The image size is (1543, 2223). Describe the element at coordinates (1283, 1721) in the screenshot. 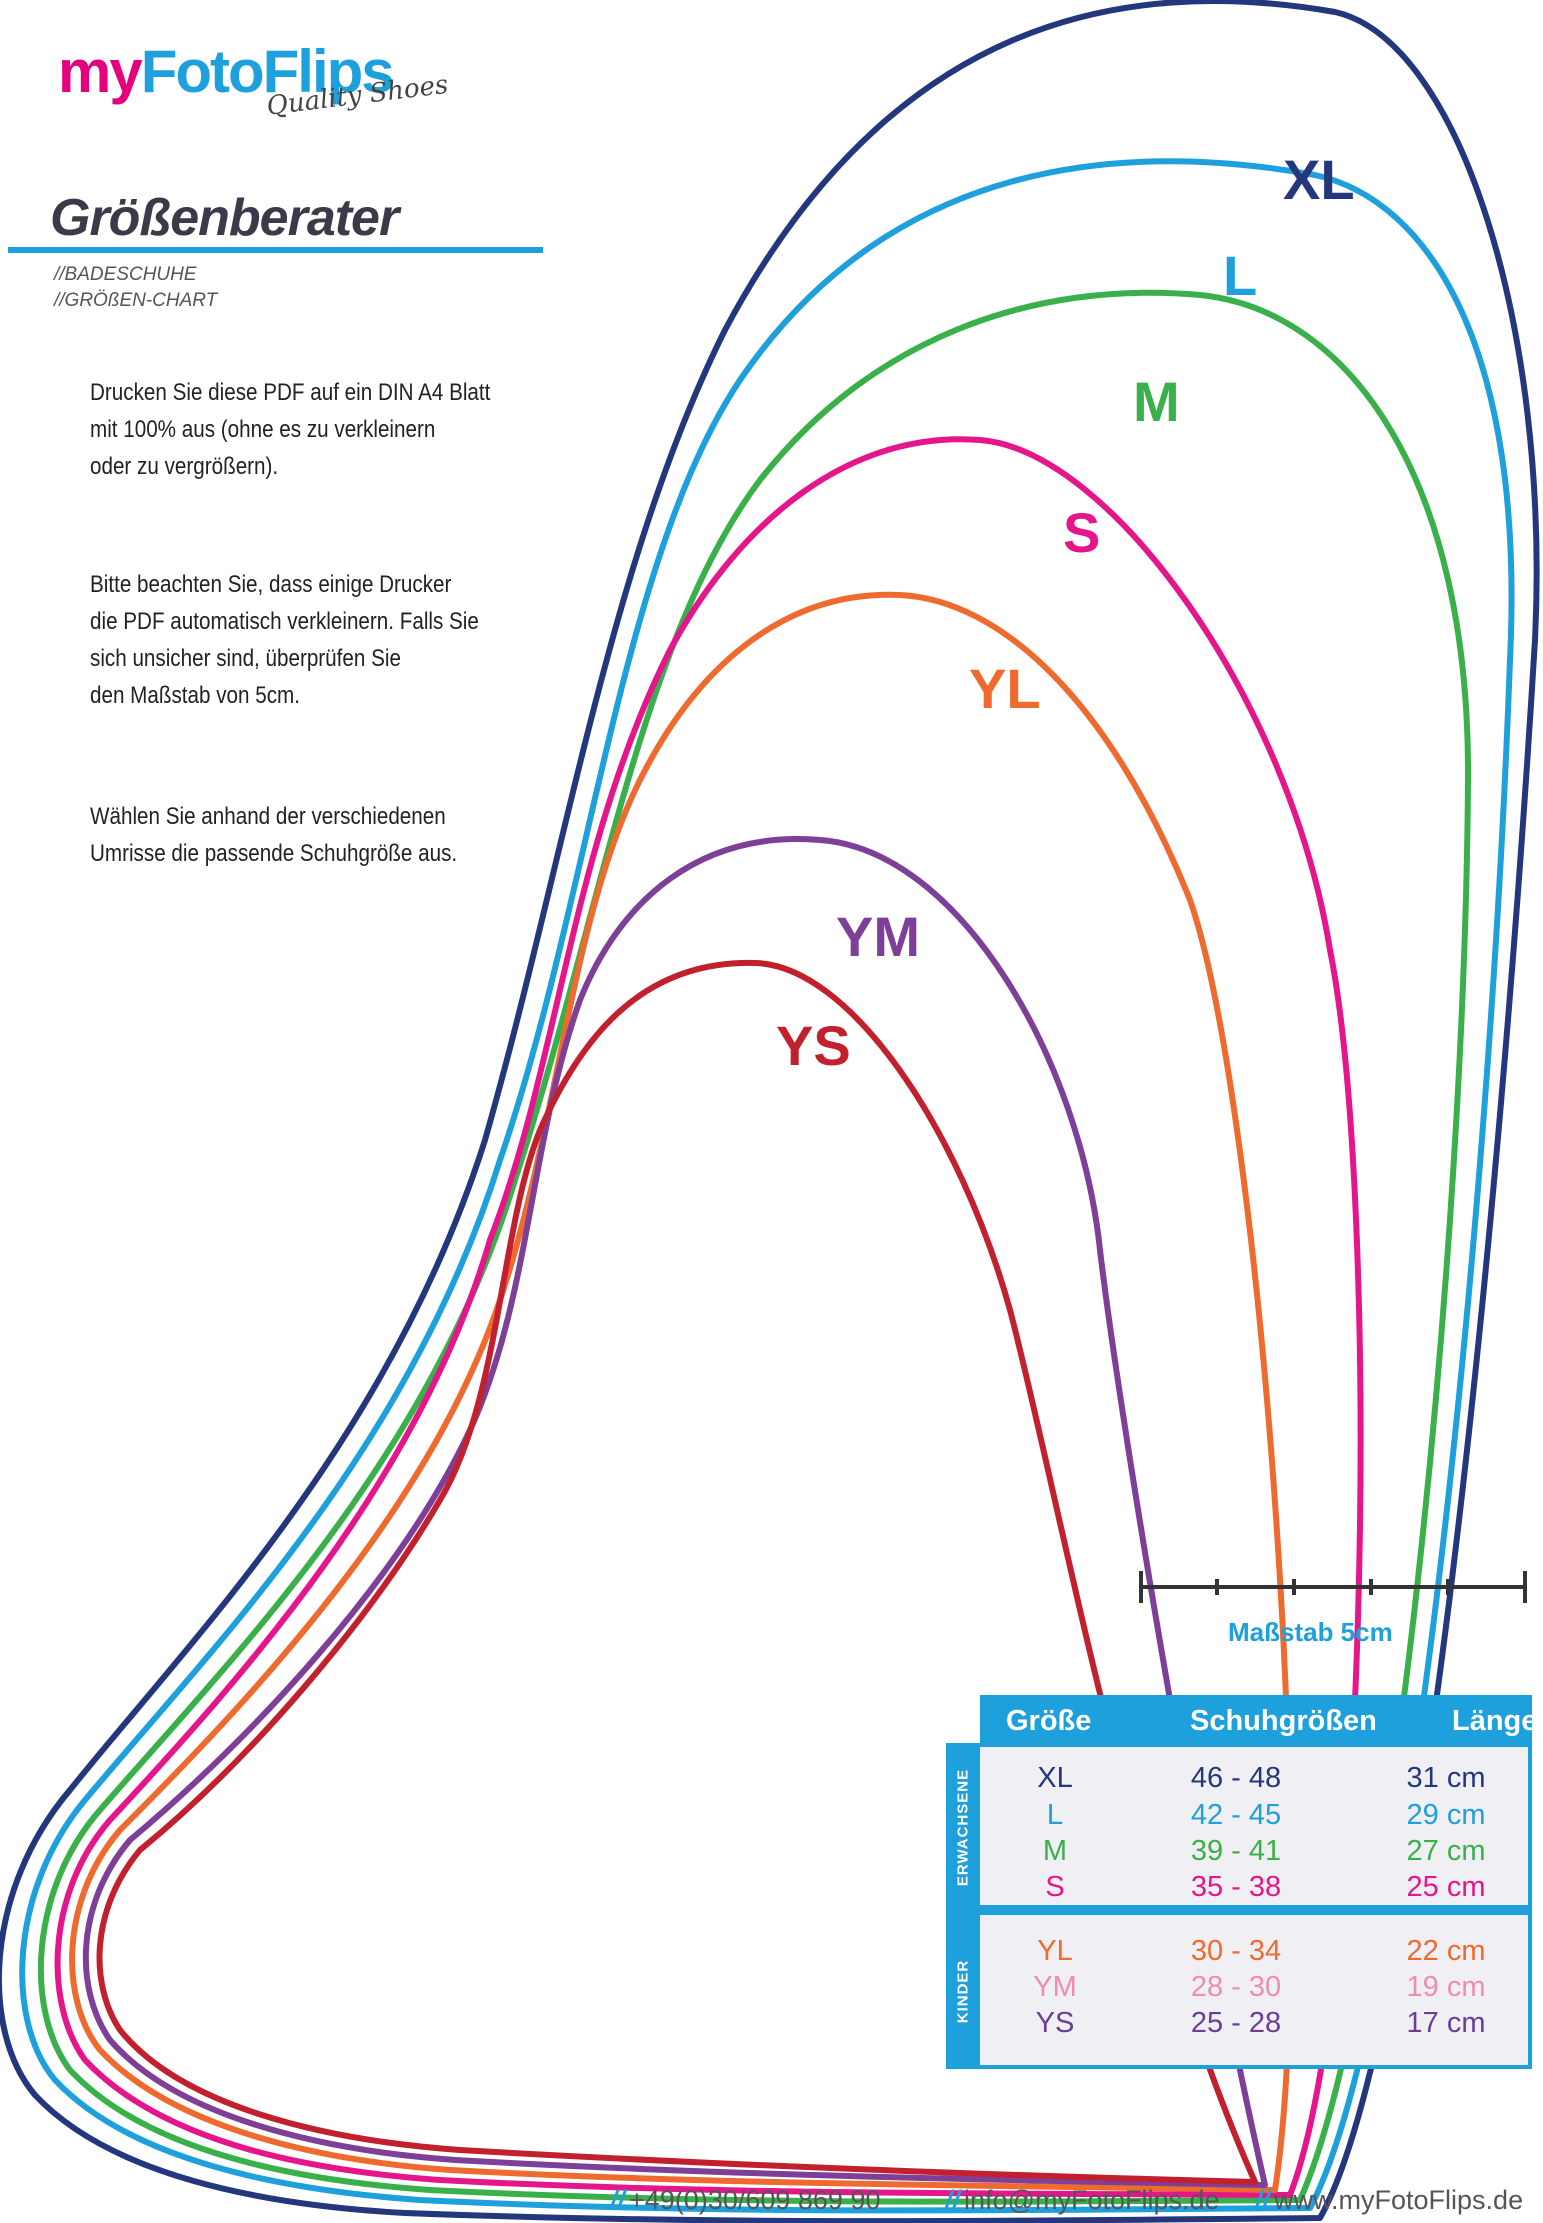

I see `header-schuhgroessen: Schuhgrößen` at that location.